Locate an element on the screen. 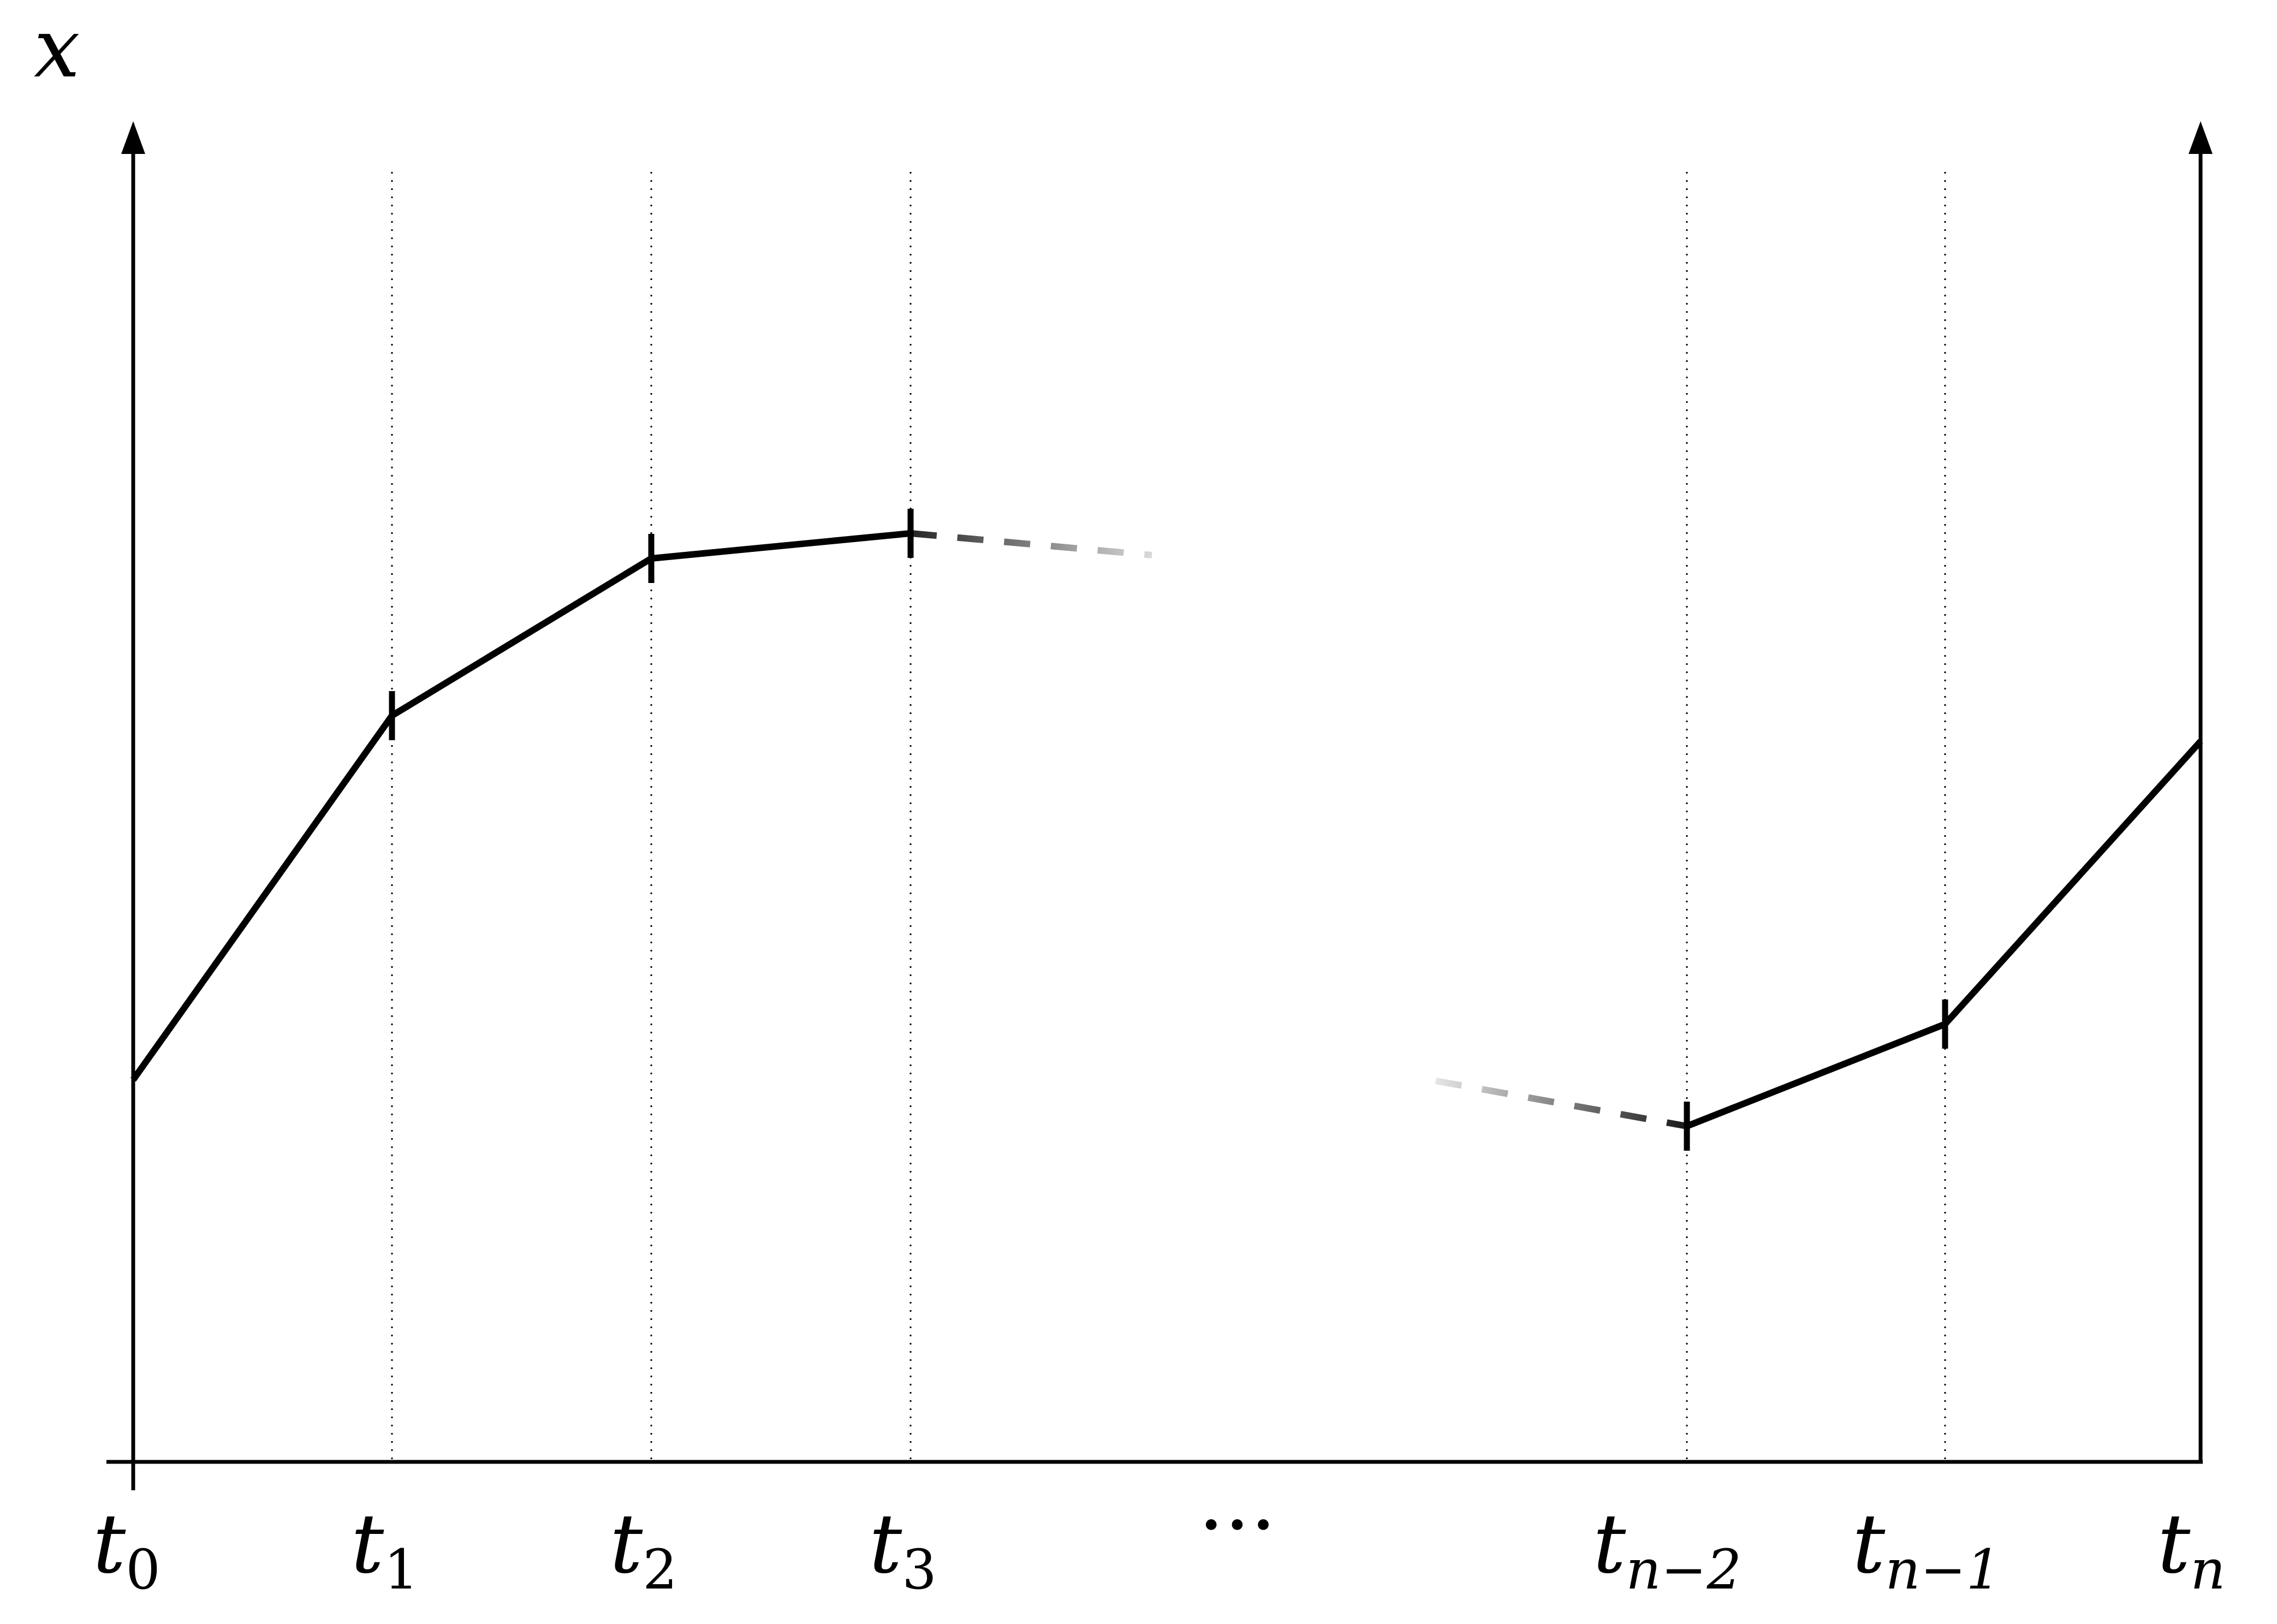  path-left-part is located at coordinates (520, 806).